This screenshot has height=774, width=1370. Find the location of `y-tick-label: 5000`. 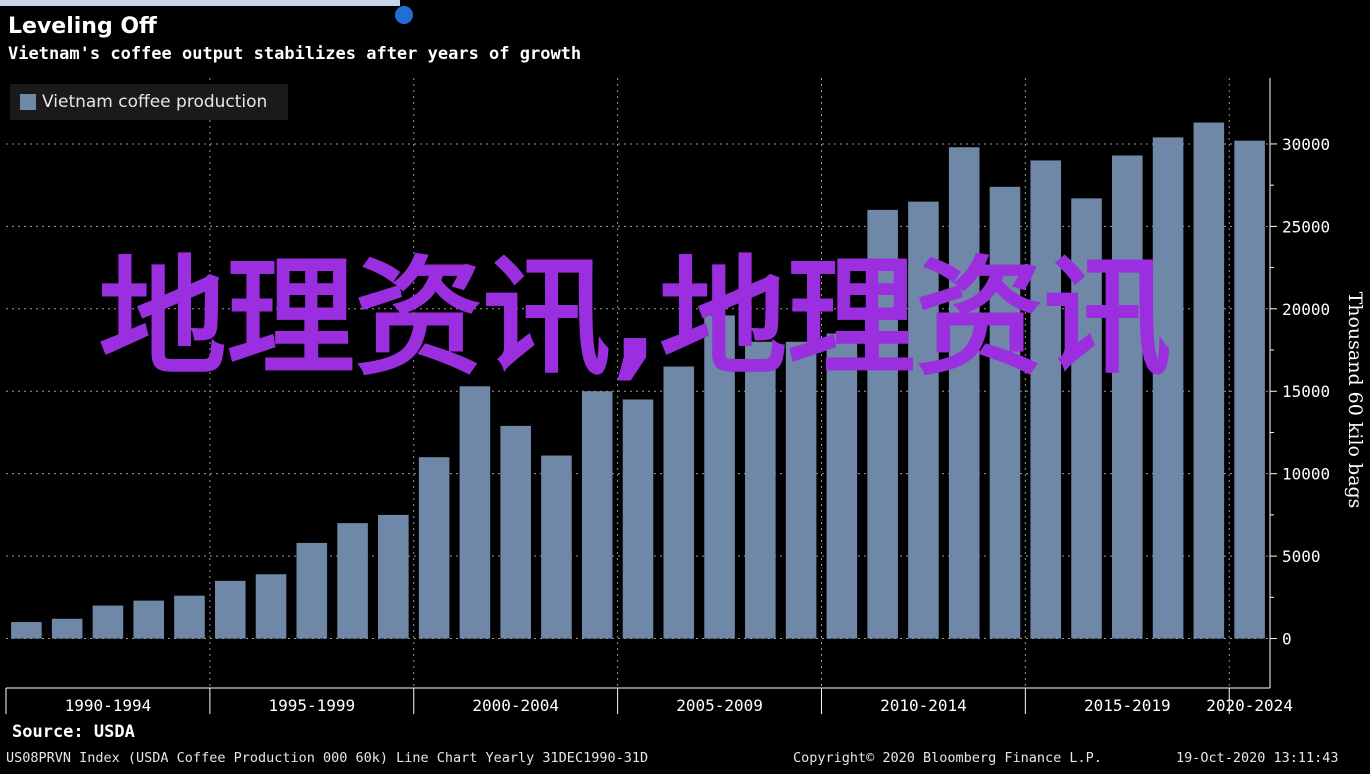

y-tick-label: 5000 is located at coordinates (1301, 556).